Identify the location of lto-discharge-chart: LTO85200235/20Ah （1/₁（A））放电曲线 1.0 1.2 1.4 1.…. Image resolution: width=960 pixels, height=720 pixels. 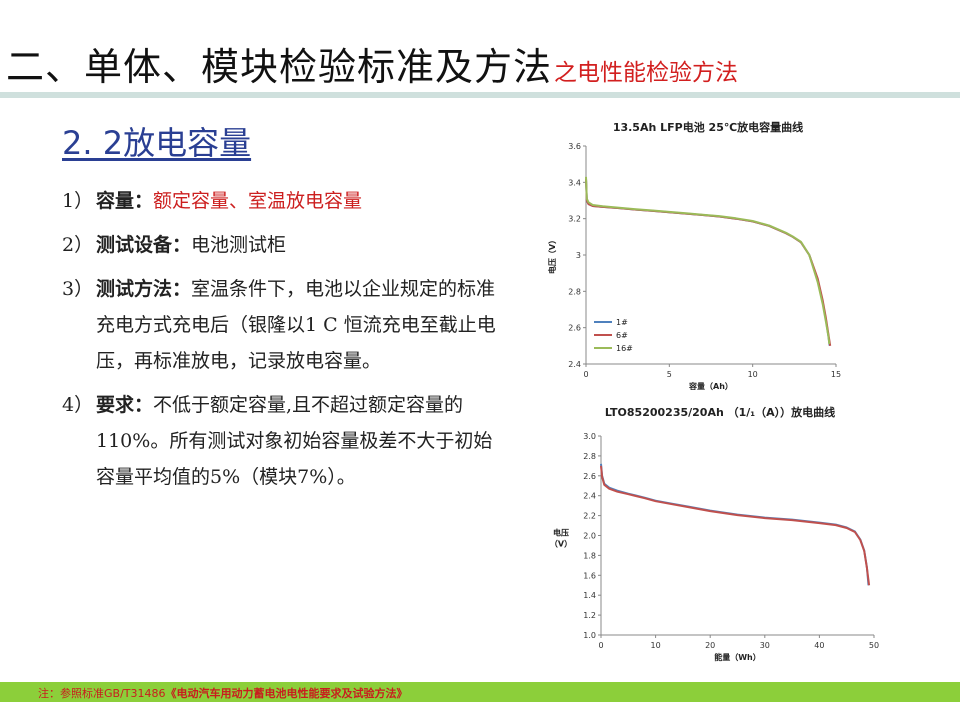
(714, 533).